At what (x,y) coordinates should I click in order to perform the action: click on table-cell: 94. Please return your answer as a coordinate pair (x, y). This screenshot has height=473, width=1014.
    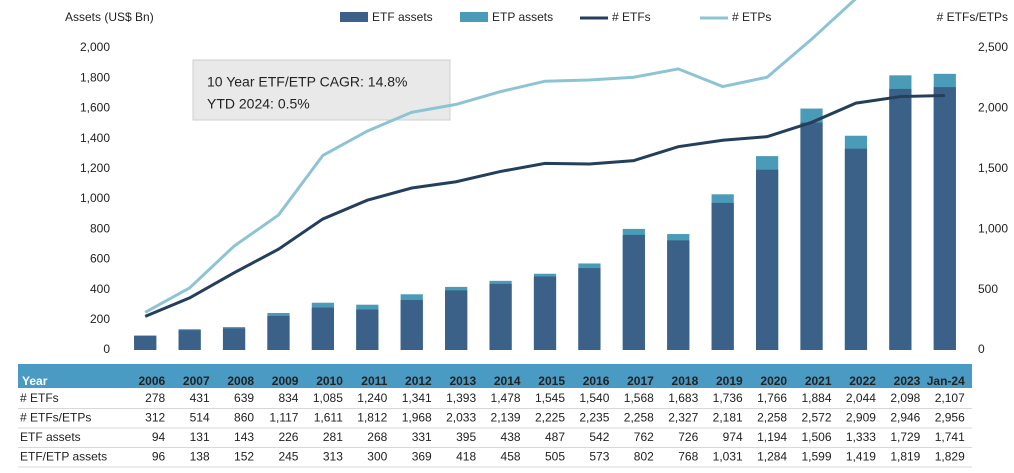
    Looking at the image, I should click on (159, 437).